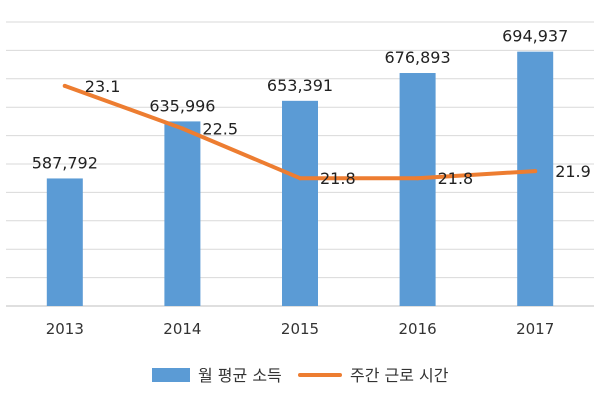  I want to click on x-tick-2013: 2013, so click(65, 329).